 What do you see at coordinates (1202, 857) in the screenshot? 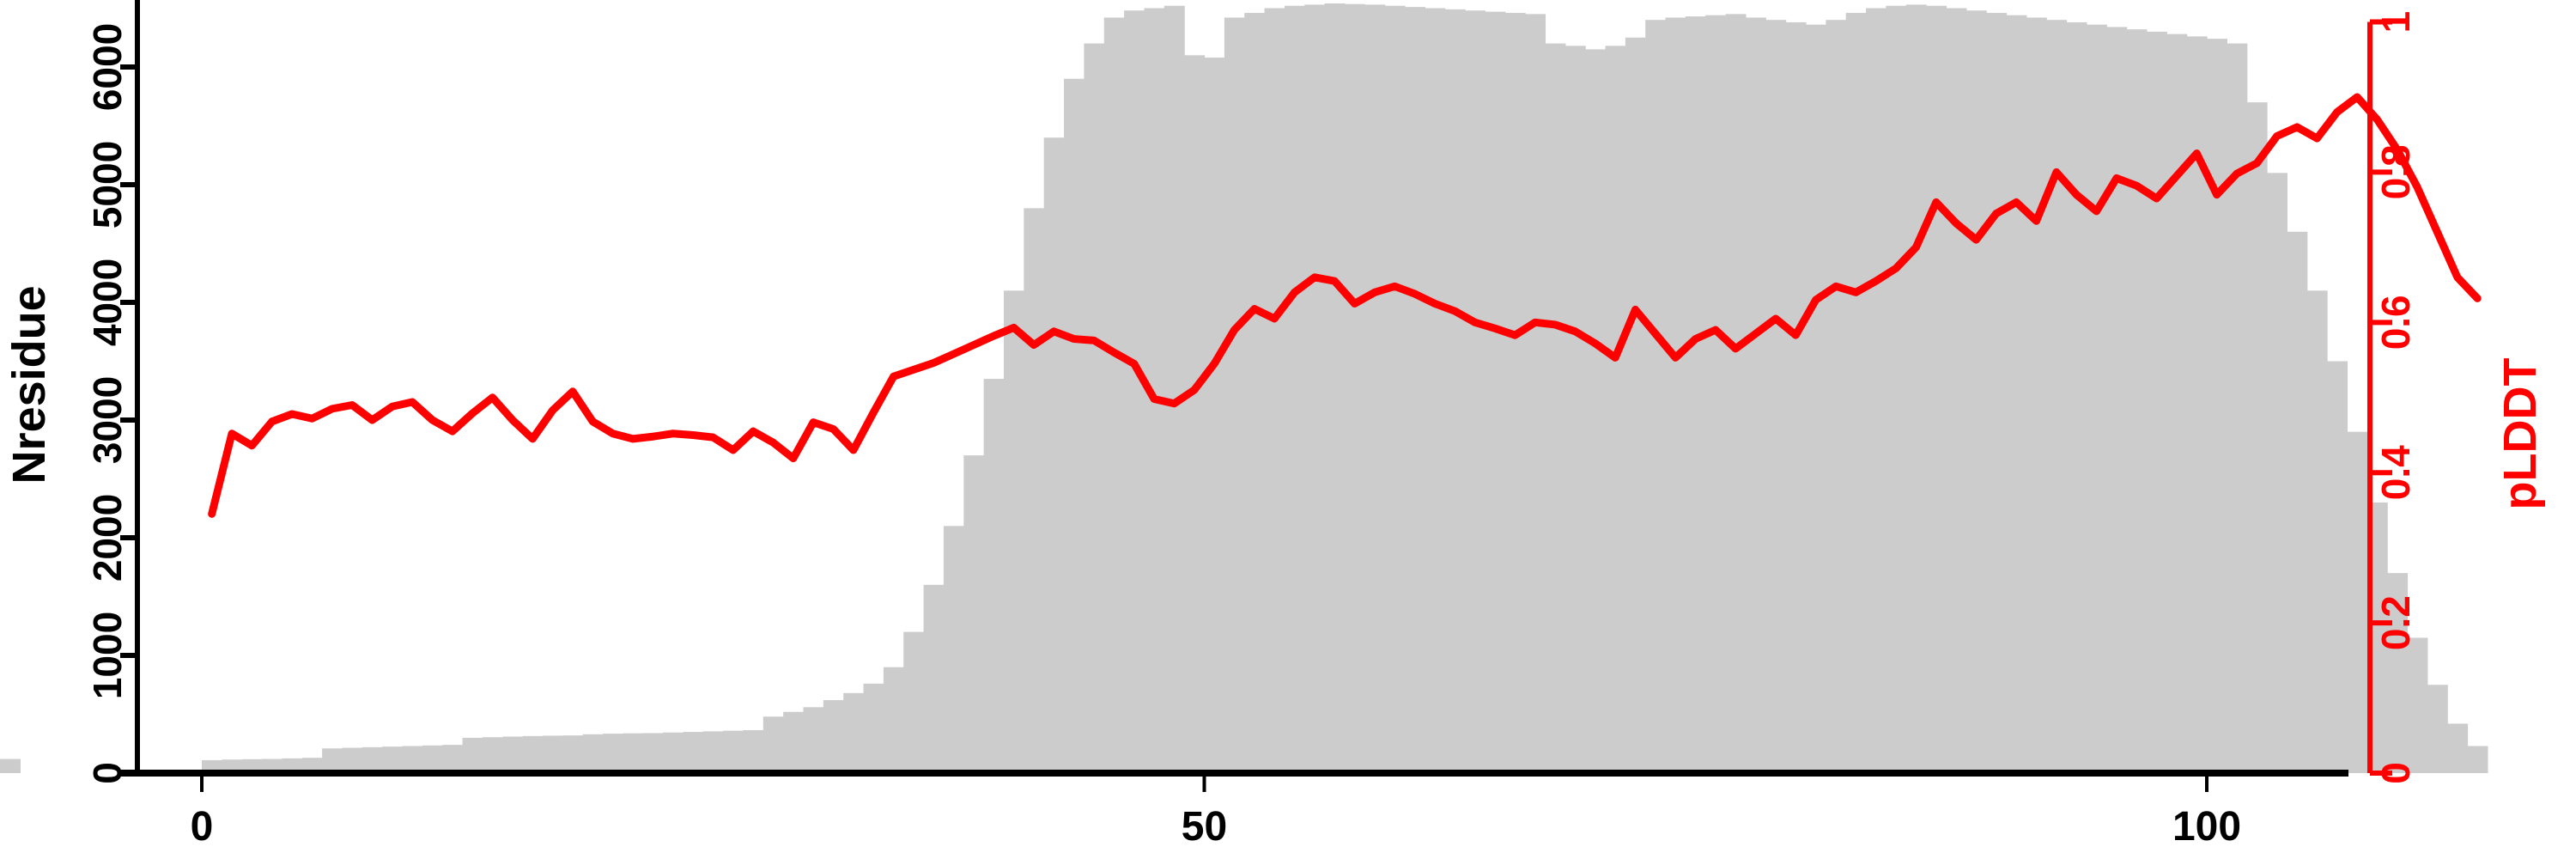
I see `x-axis-title: Residue index` at bounding box center [1202, 857].